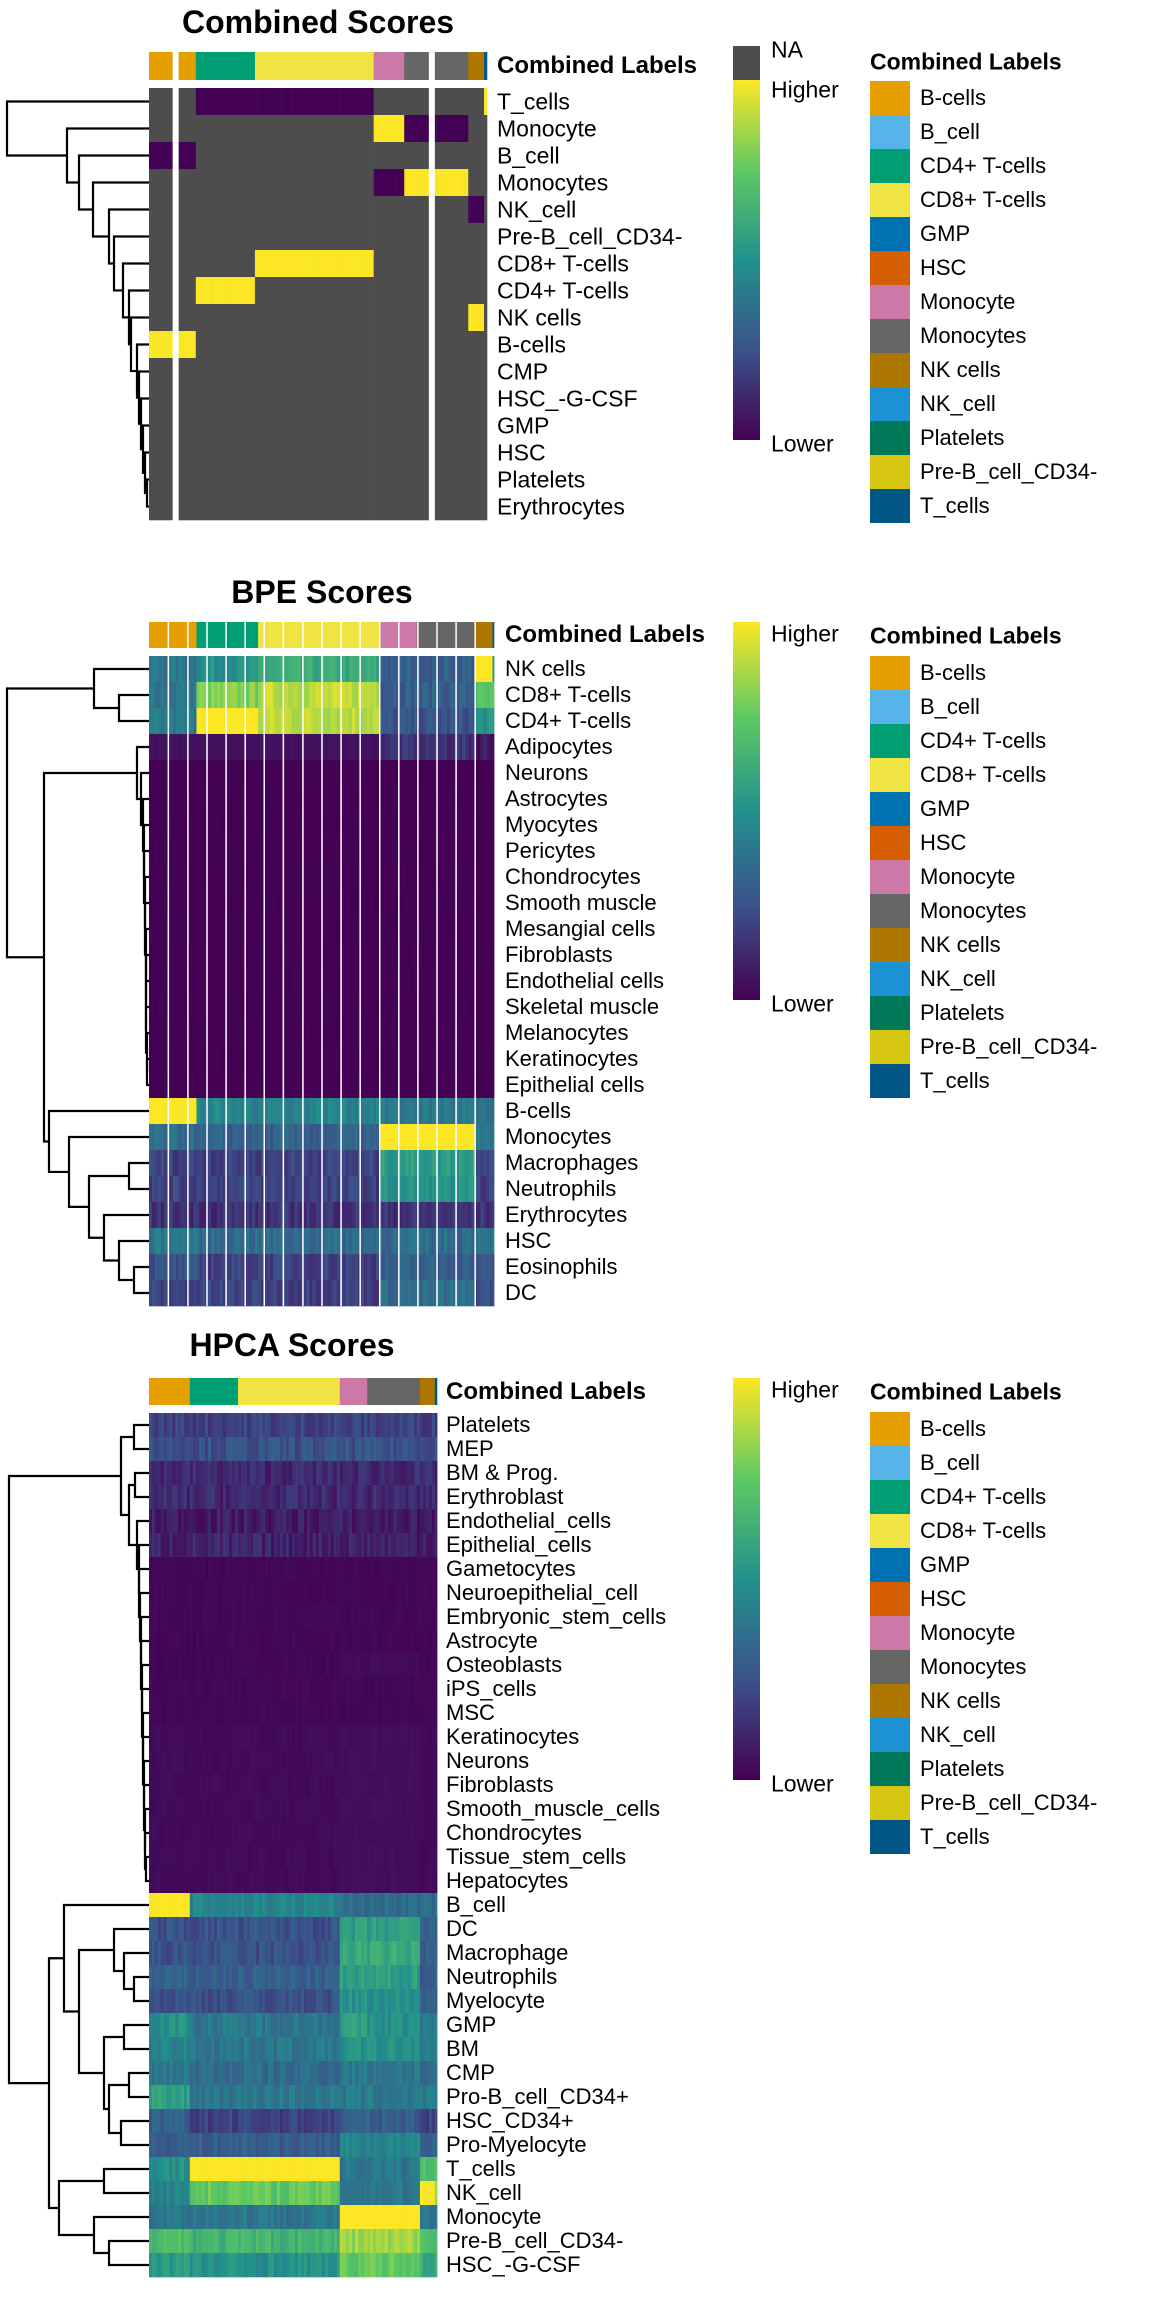  I want to click on row-label: GMP, so click(523, 425).